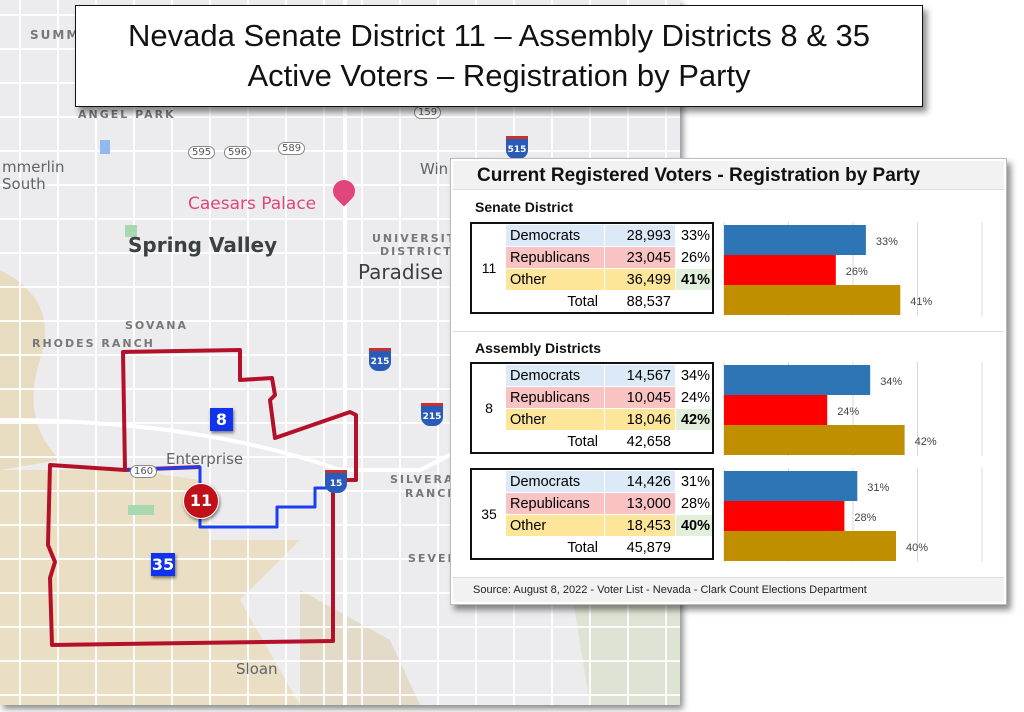 This screenshot has width=1024, height=712. I want to click on map-label: Spring Valley, so click(203, 245).